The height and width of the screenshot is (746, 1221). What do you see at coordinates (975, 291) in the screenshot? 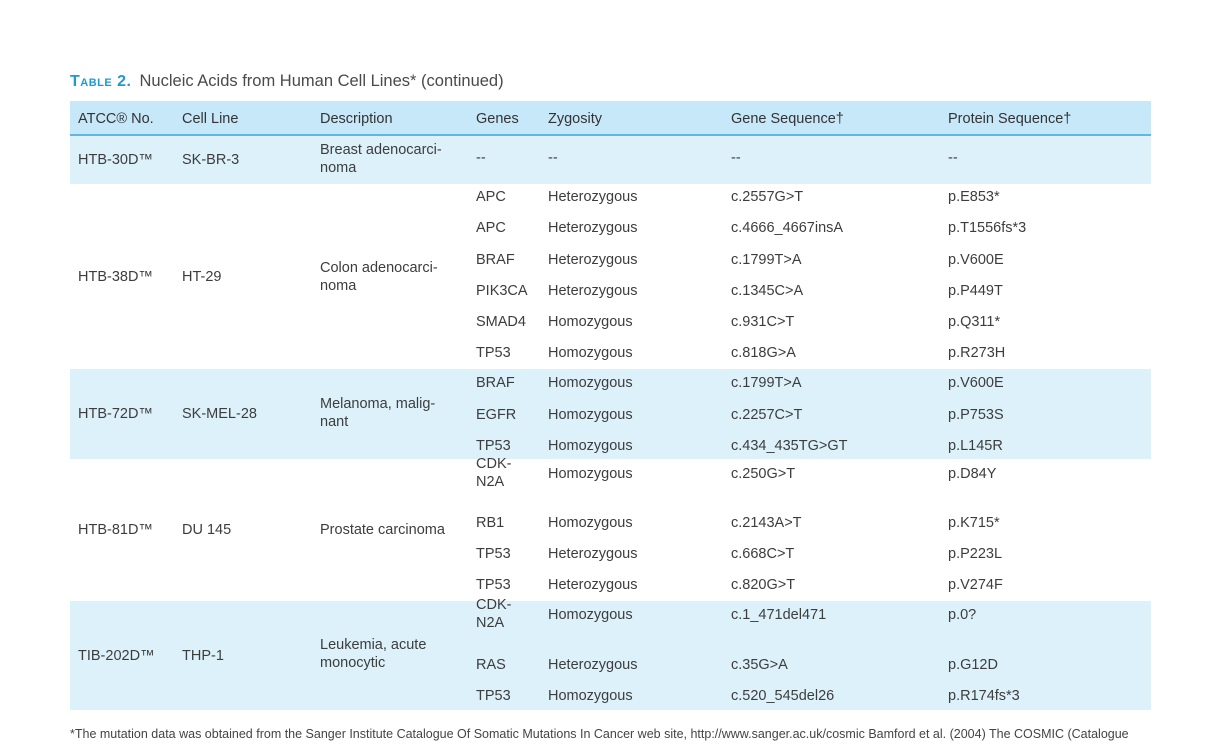
I see `protein-sequence: p.P449T` at bounding box center [975, 291].